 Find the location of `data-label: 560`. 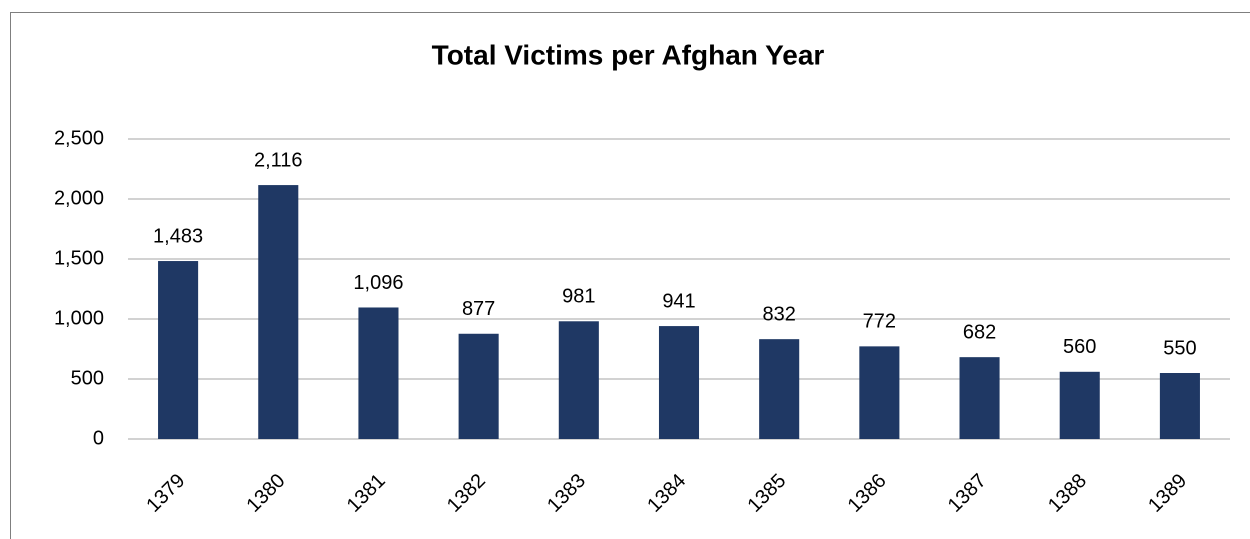

data-label: 560 is located at coordinates (1079, 347).